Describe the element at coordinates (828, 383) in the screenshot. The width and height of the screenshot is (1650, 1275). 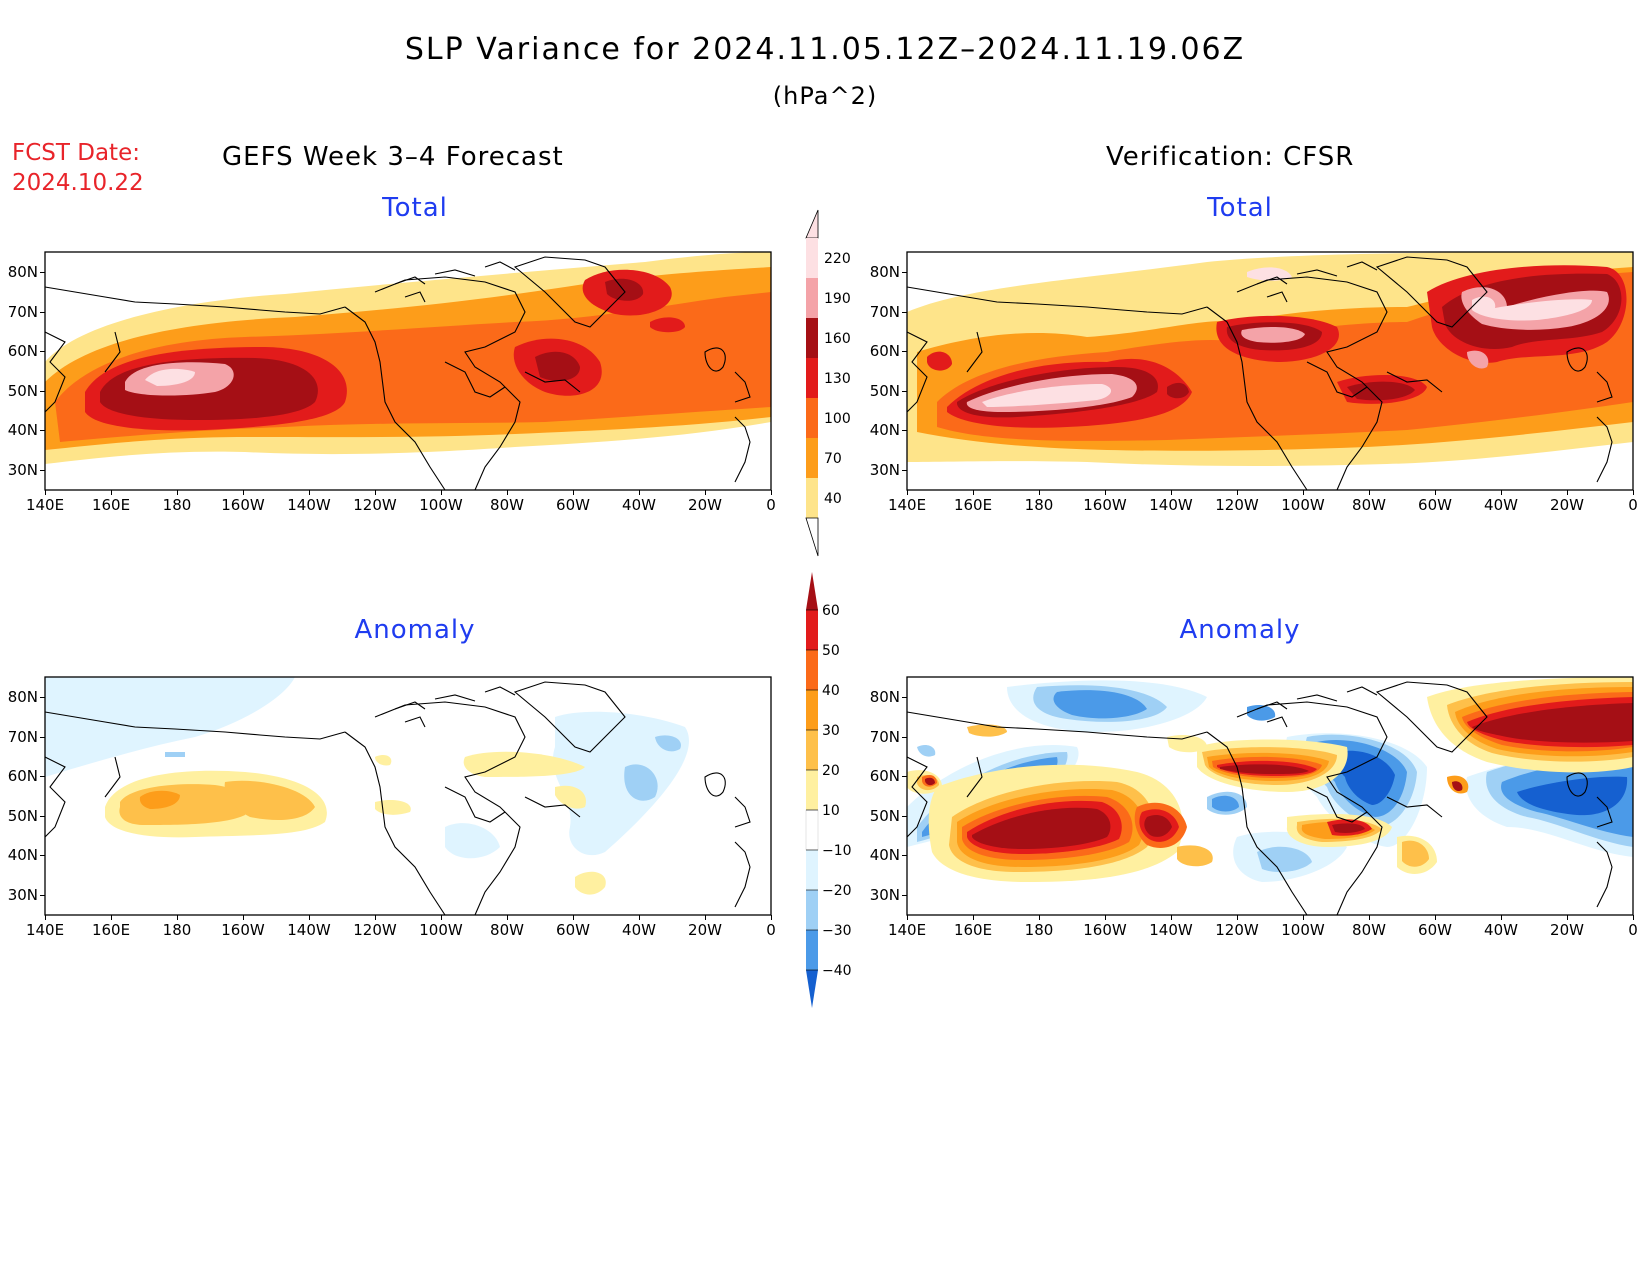
I see `colorbar-total: 220 190 160 130 100 70 40` at that location.